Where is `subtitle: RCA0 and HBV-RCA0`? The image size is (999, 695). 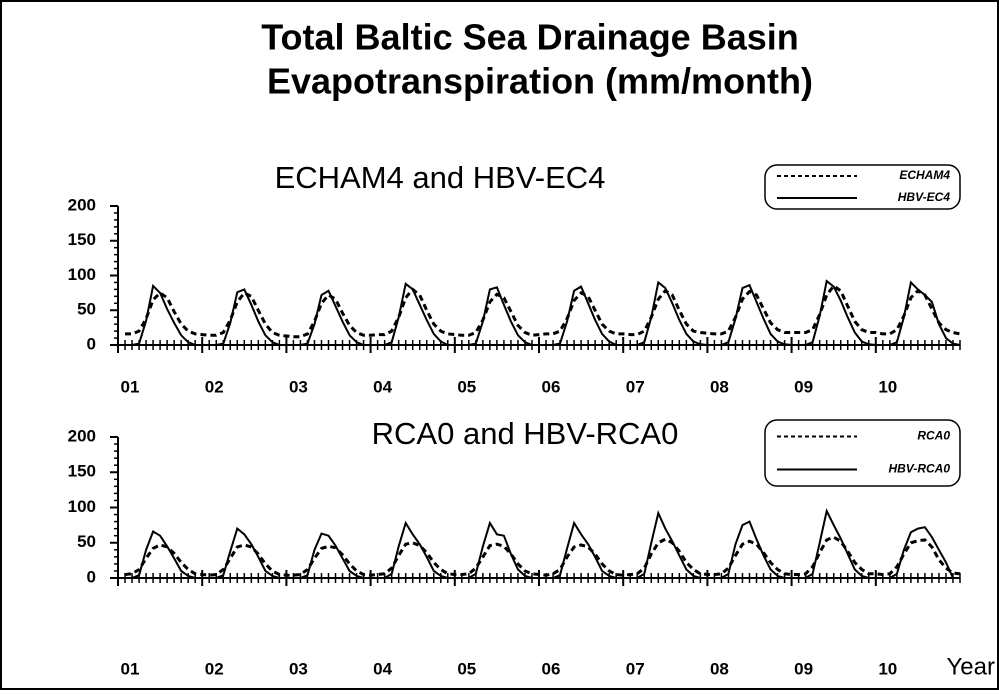 subtitle: RCA0 and HBV-RCA0 is located at coordinates (525, 433).